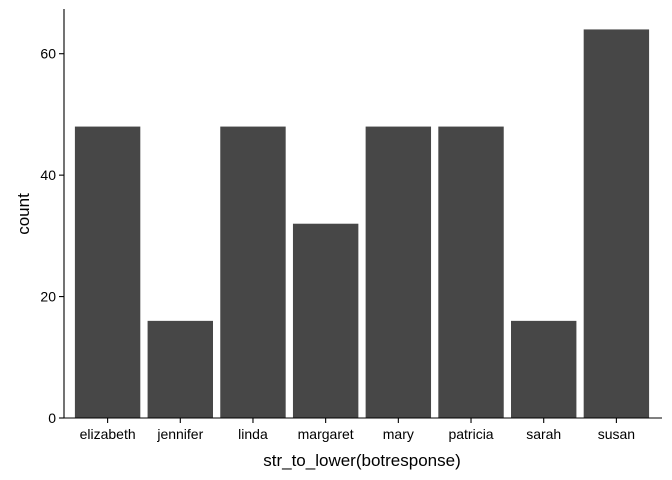 This screenshot has width=672, height=480. What do you see at coordinates (179, 434) in the screenshot?
I see `x-tick-label-jennifer: jennifer` at bounding box center [179, 434].